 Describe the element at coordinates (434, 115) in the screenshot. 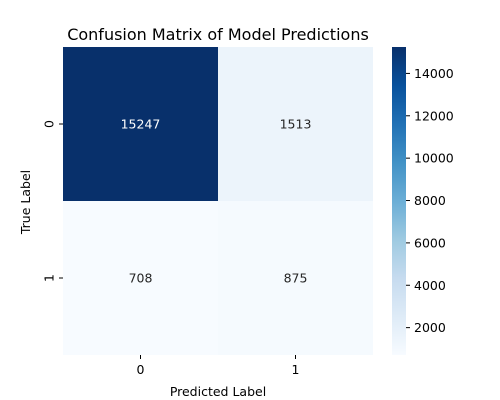

I see `colorbar-tick-label-5: 12000` at that location.